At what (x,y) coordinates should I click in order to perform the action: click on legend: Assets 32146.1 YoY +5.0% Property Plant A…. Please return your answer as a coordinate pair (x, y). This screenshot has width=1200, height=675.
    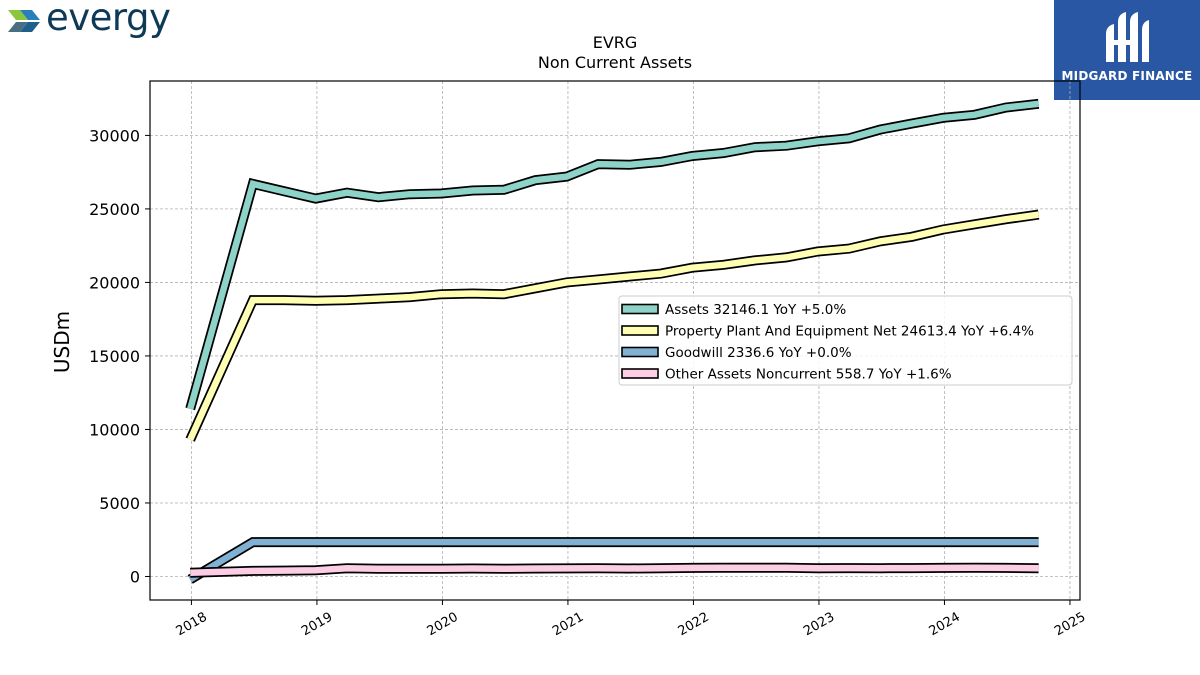
    Looking at the image, I should click on (845, 340).